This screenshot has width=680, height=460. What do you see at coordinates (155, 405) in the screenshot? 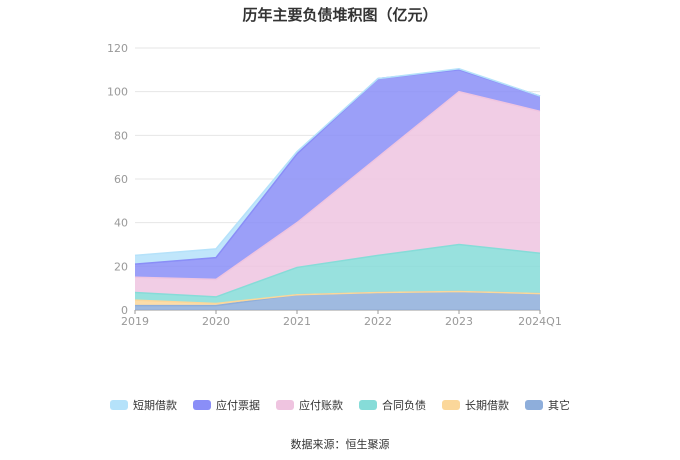
I see `legend-label: 短期借款` at bounding box center [155, 405].